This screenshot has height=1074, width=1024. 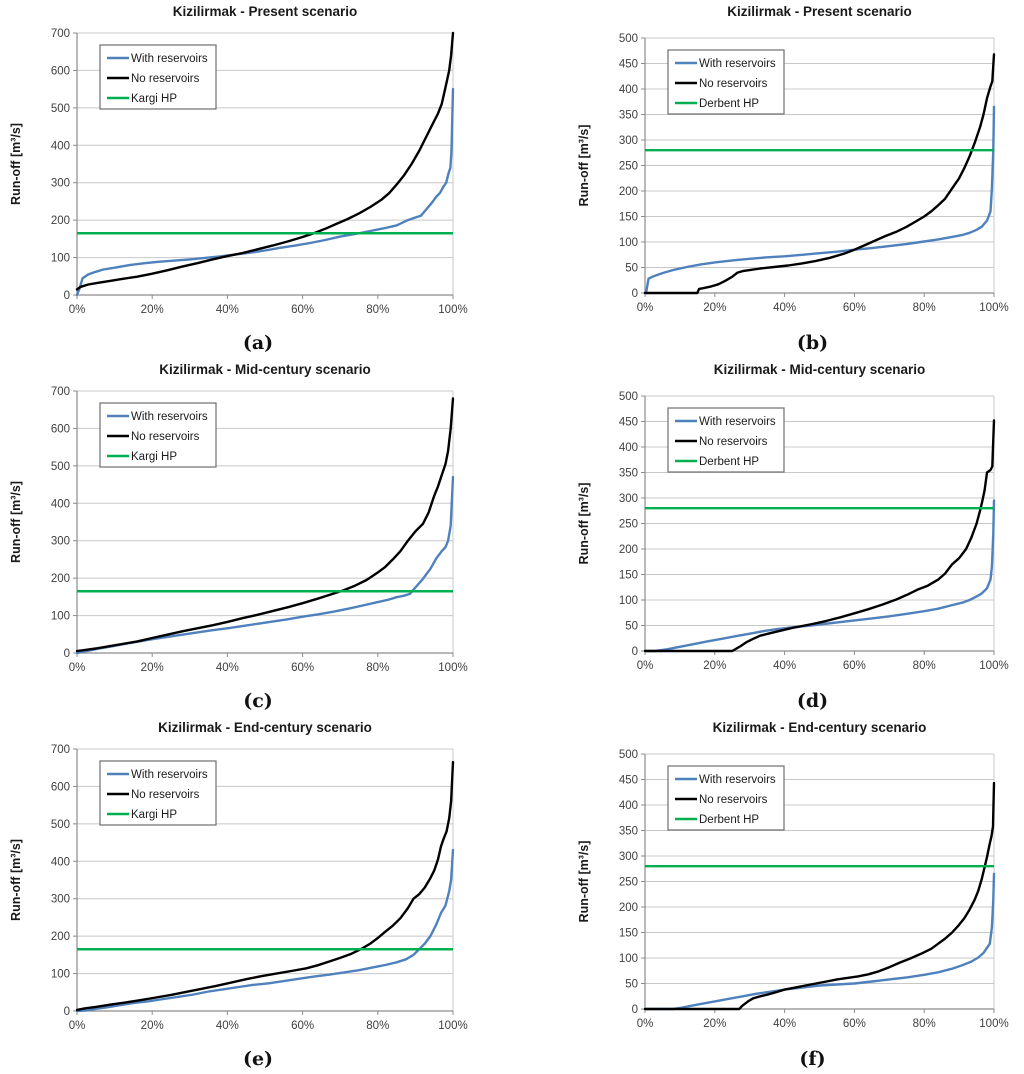 What do you see at coordinates (631, 985) in the screenshot?
I see `y-tick-label: 50` at bounding box center [631, 985].